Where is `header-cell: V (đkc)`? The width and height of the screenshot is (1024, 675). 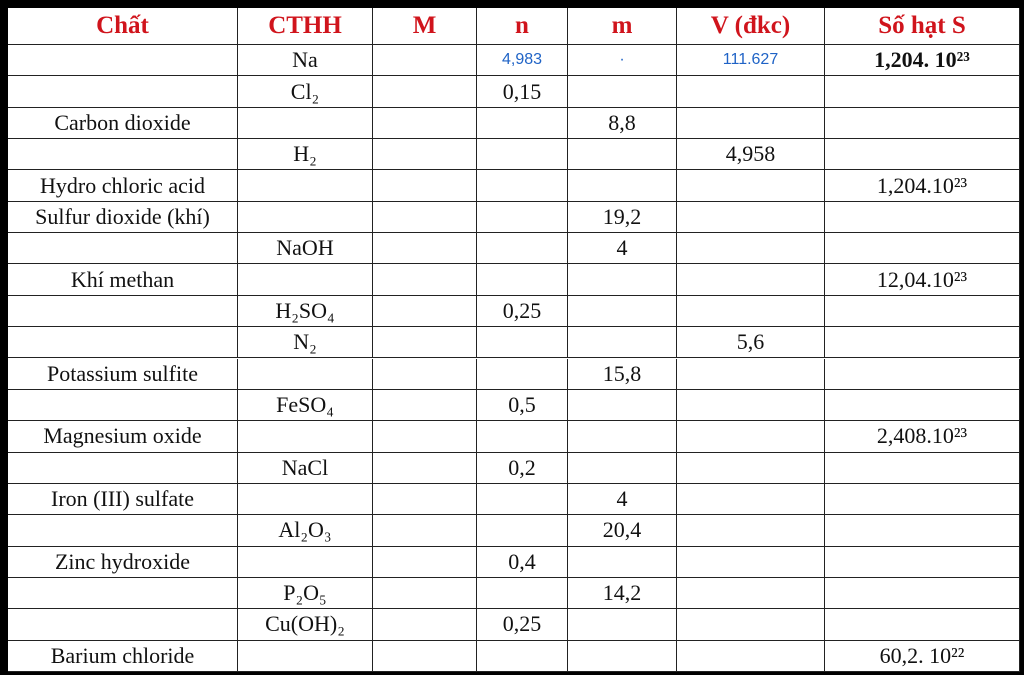
header-cell: V (đkc) is located at coordinates (751, 26).